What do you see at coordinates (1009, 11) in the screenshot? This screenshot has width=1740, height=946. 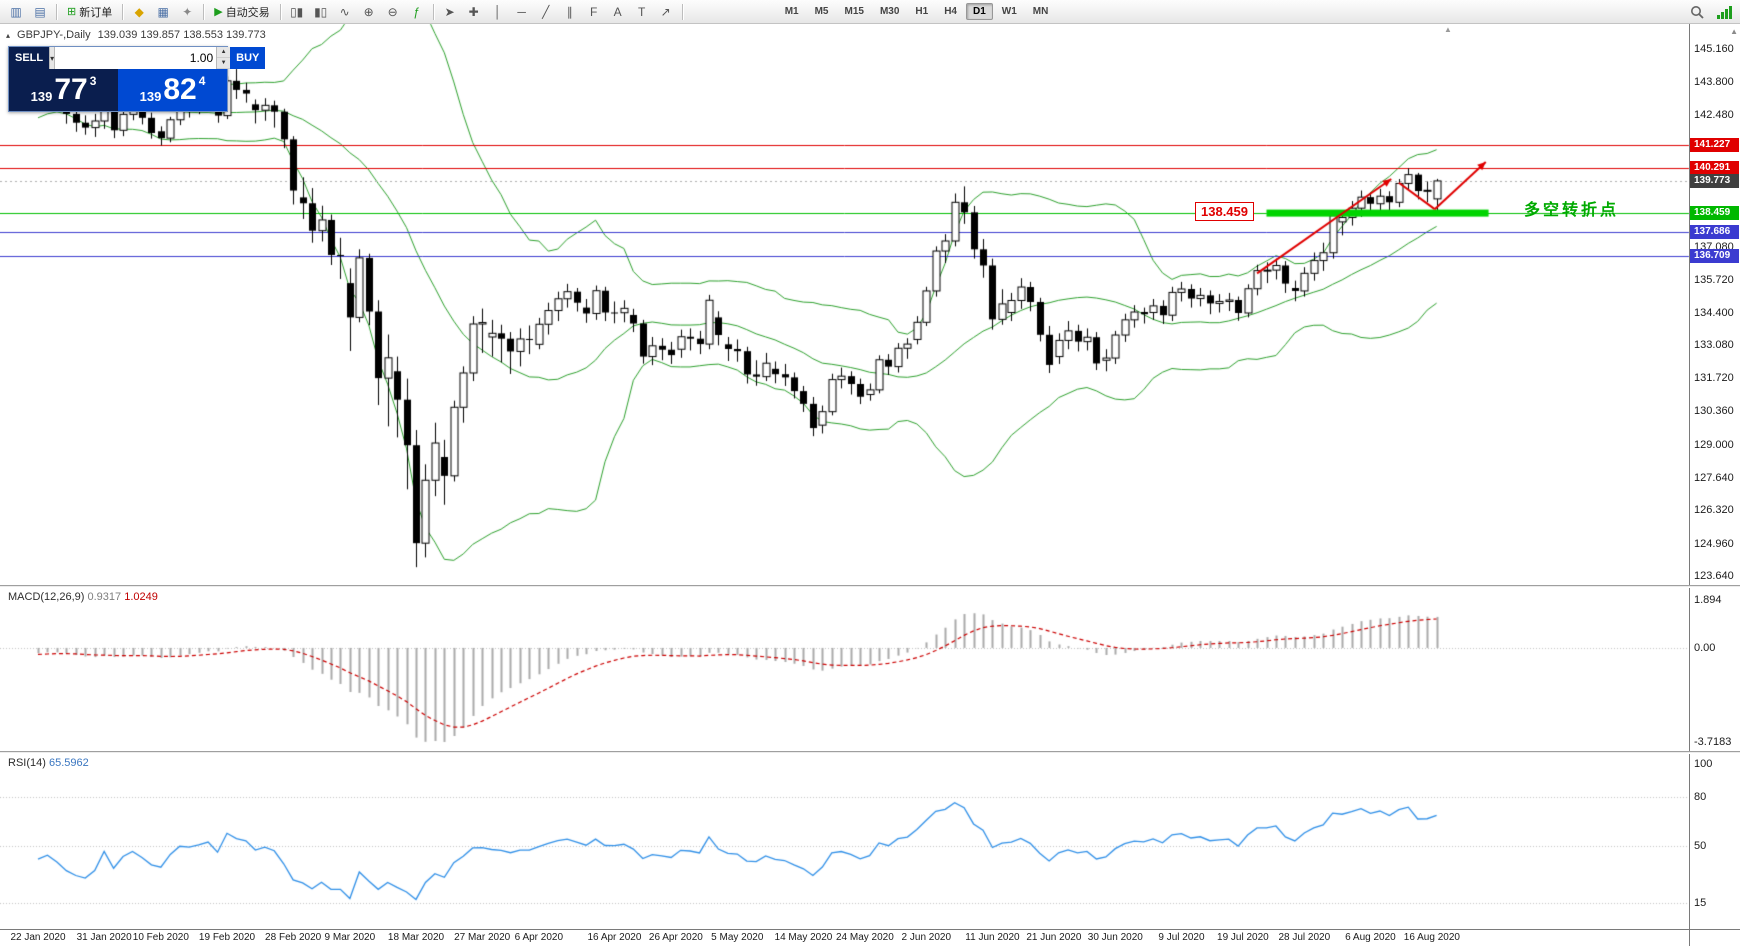 I see `timeframe-w1: W1` at bounding box center [1009, 11].